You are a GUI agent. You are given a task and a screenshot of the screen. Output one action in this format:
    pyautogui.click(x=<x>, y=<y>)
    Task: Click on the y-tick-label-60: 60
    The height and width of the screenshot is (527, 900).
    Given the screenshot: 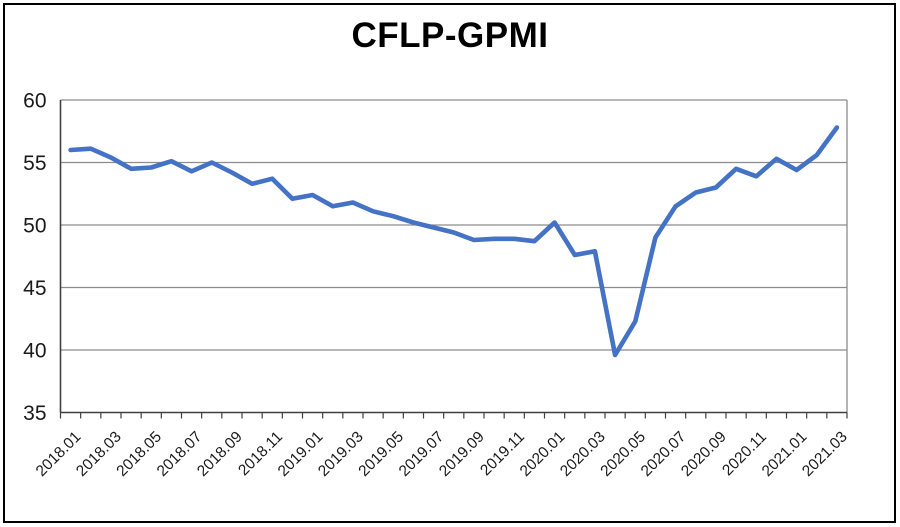 What is the action you would take?
    pyautogui.click(x=34, y=101)
    